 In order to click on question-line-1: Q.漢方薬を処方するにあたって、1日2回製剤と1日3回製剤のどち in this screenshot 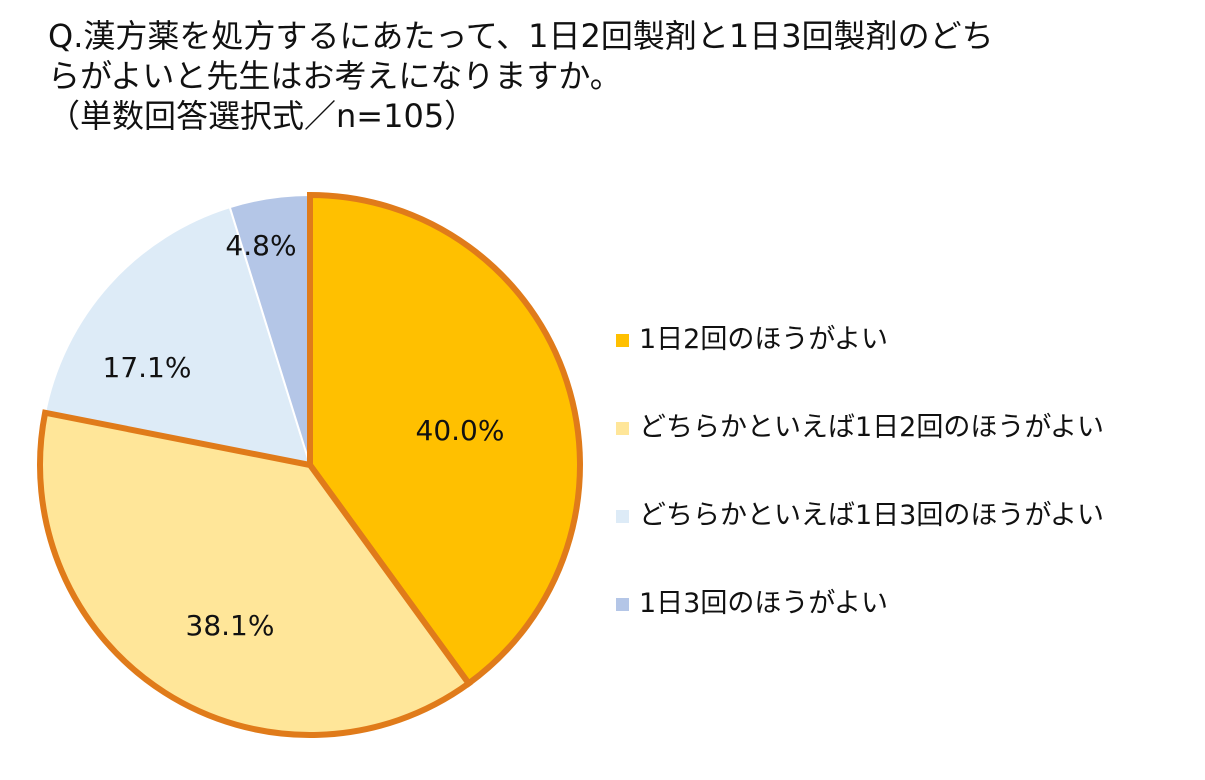, I will do `click(521, 36)`.